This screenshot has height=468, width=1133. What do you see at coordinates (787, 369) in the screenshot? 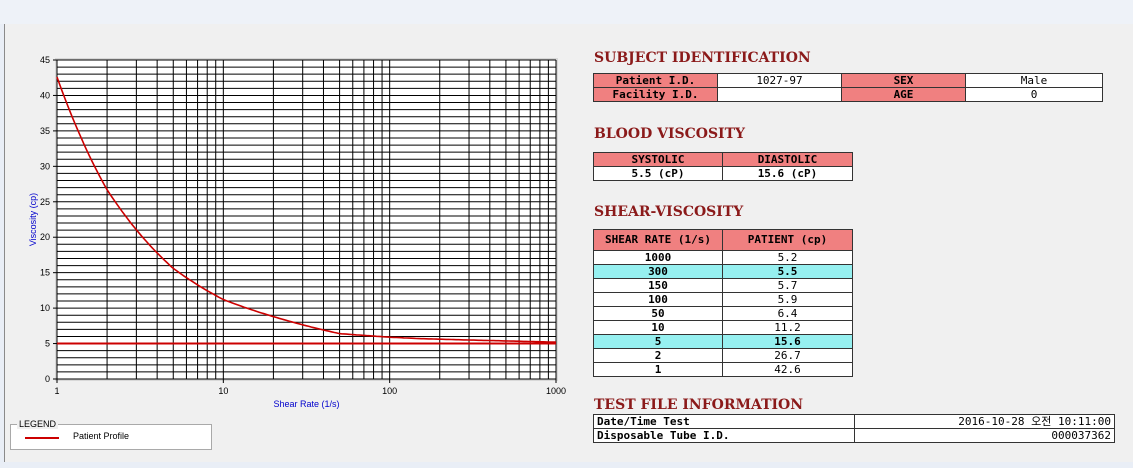
I see `patient-value-cell: 42.6` at bounding box center [787, 369].